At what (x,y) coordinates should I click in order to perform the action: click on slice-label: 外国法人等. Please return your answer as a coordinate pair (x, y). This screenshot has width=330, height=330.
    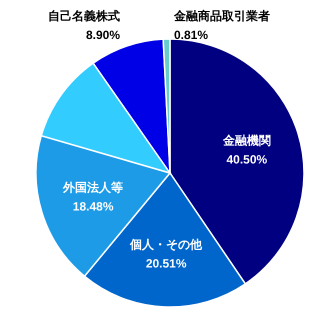
    Looking at the image, I should click on (93, 187).